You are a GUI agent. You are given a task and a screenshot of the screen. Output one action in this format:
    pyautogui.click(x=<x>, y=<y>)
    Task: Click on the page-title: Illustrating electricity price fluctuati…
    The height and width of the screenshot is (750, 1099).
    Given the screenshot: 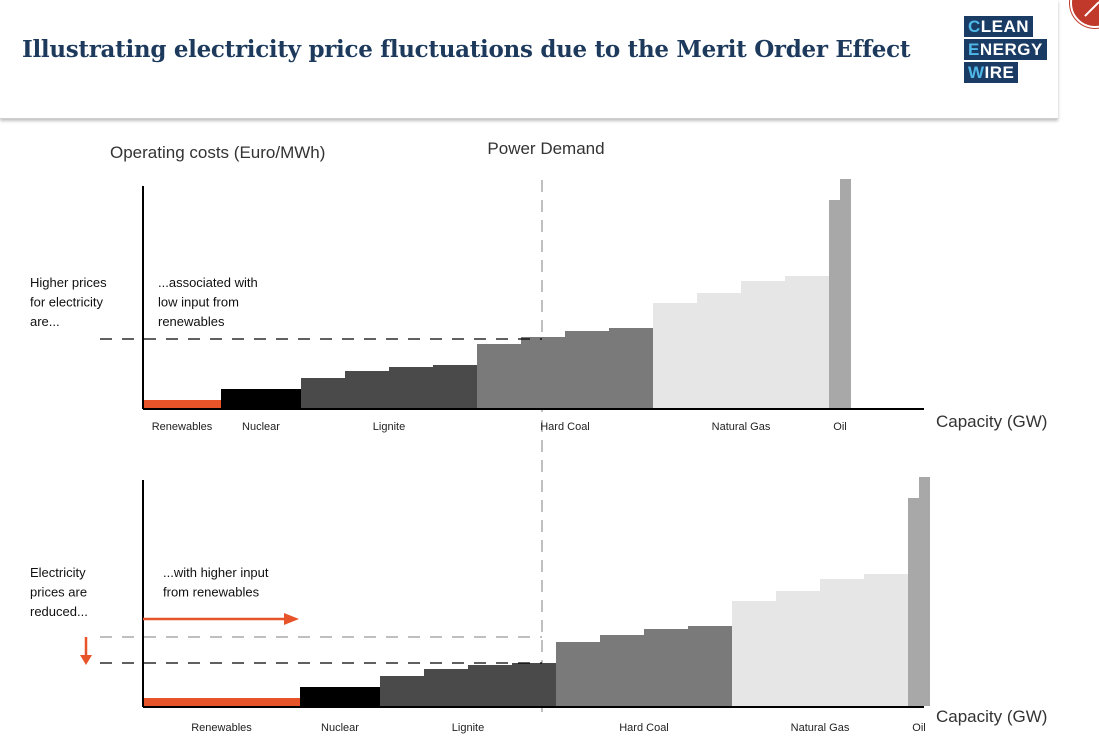 What is the action you would take?
    pyautogui.click(x=466, y=49)
    